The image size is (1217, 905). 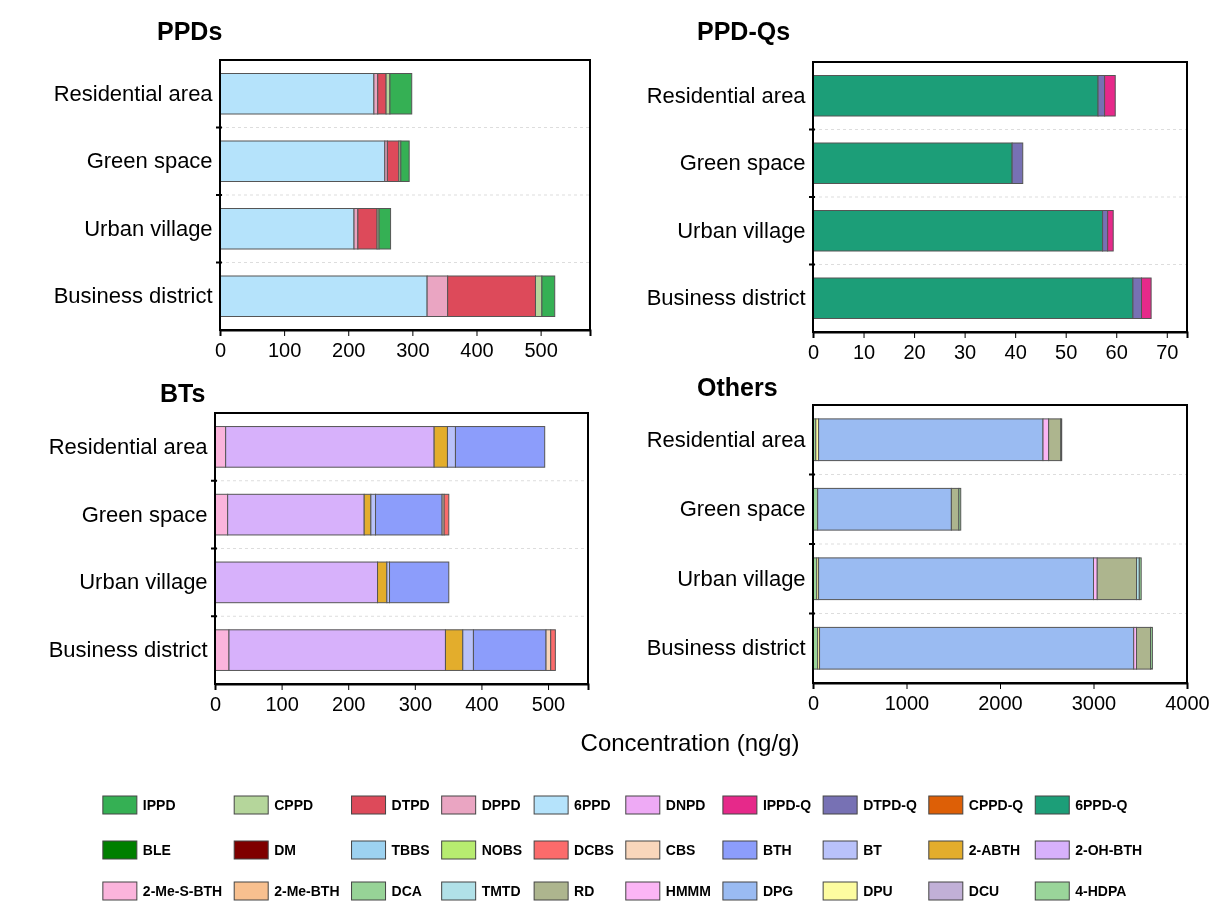 What do you see at coordinates (156, 850) in the screenshot?
I see `legend-label: BLE` at bounding box center [156, 850].